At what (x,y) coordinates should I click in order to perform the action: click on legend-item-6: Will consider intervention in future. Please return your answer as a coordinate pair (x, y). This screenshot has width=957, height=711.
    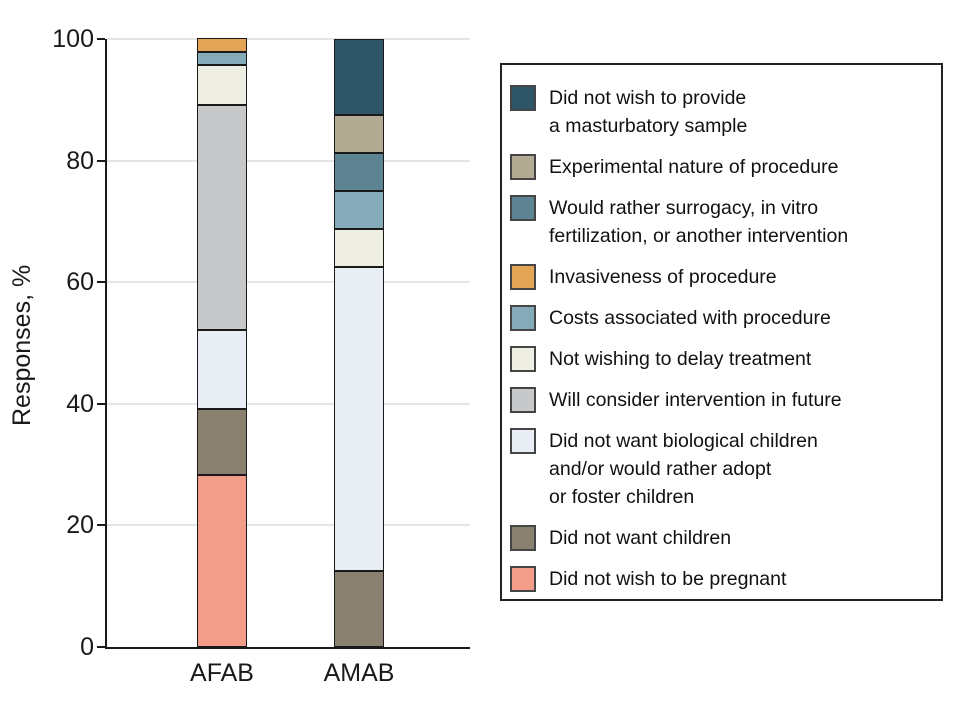
    Looking at the image, I should click on (719, 400).